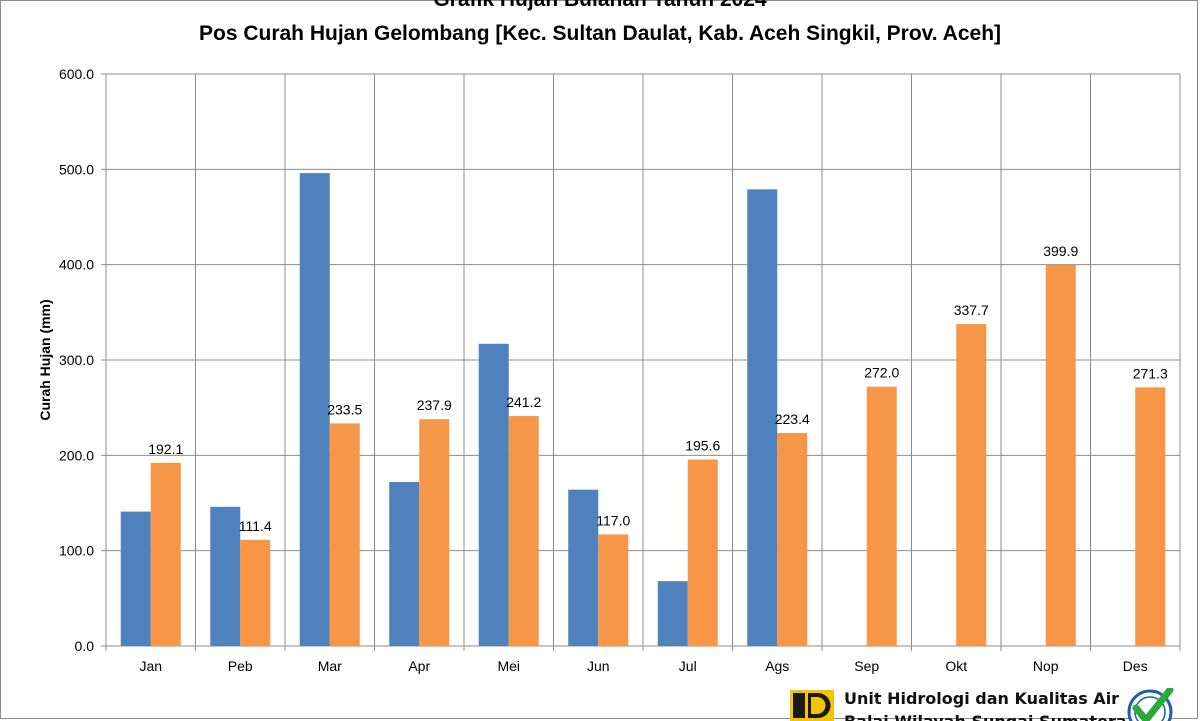 The height and width of the screenshot is (721, 1200). I want to click on x-tick-label: Apr, so click(419, 666).